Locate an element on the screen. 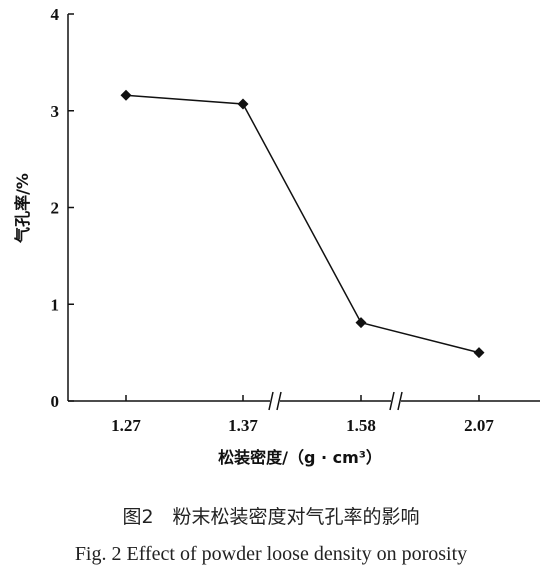 This screenshot has height=579, width=542. y-tick-label: 2 is located at coordinates (55, 208).